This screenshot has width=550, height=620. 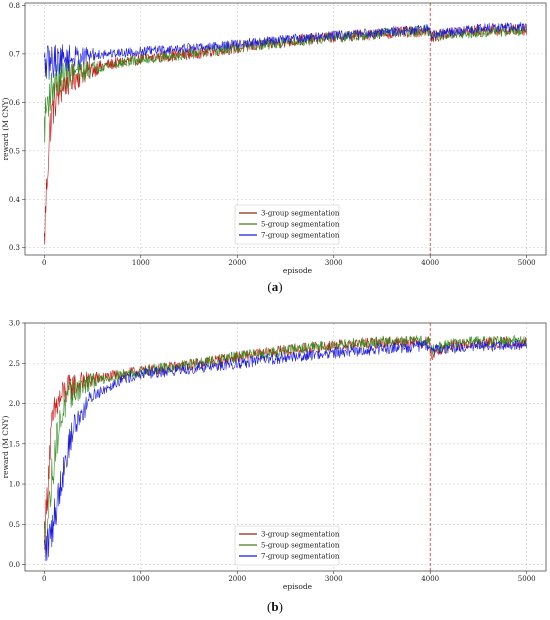 I want to click on caption-b: (b), so click(x=275, y=606).